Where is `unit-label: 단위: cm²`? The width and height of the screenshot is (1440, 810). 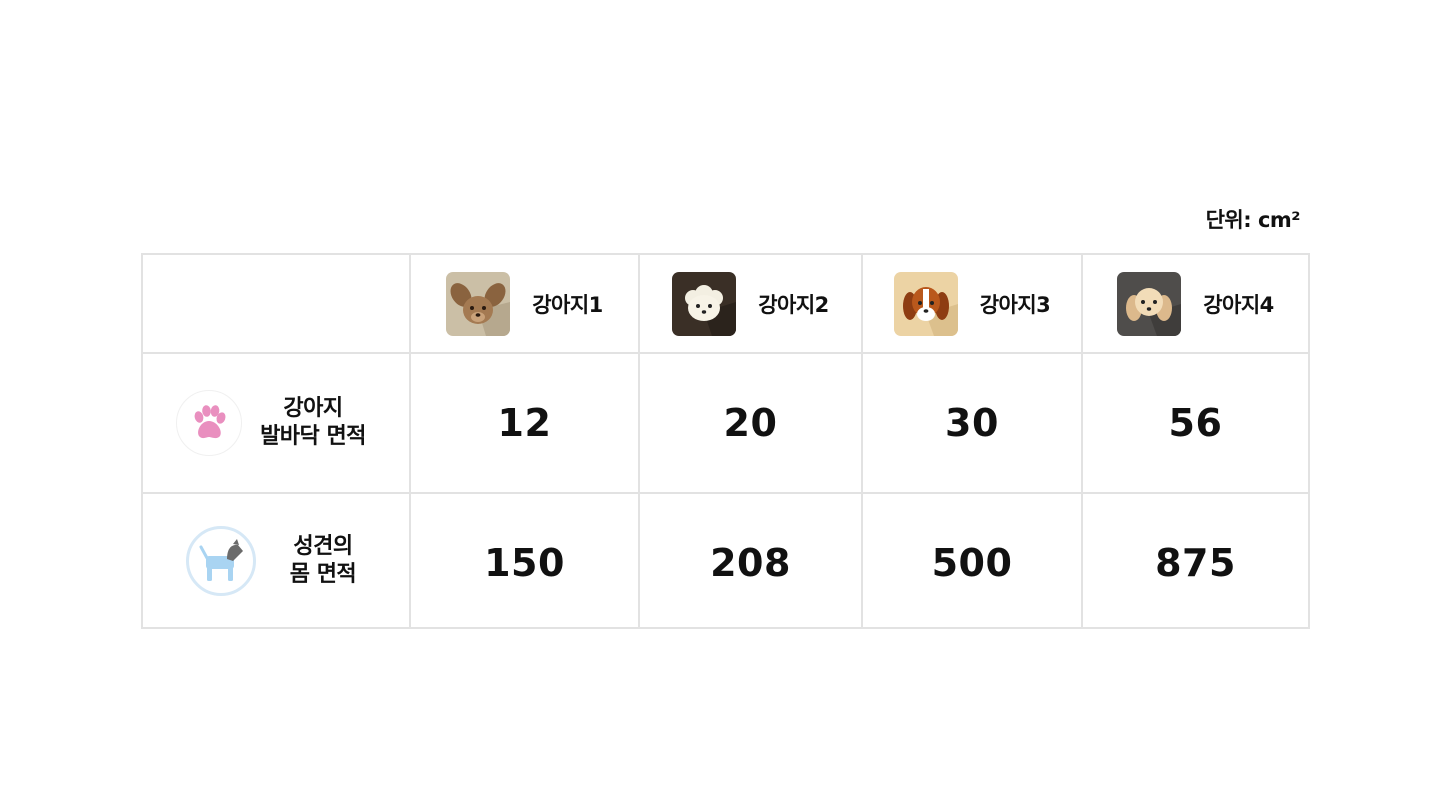
unit-label: 단위: cm² is located at coordinates (1253, 220).